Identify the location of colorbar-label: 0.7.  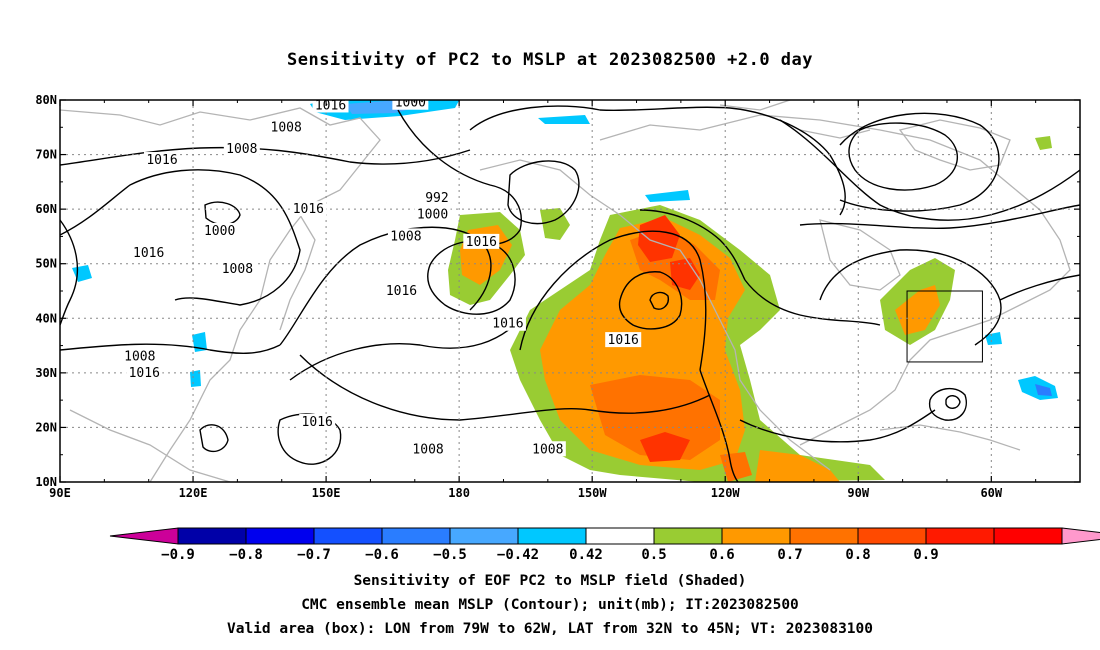
(789, 555).